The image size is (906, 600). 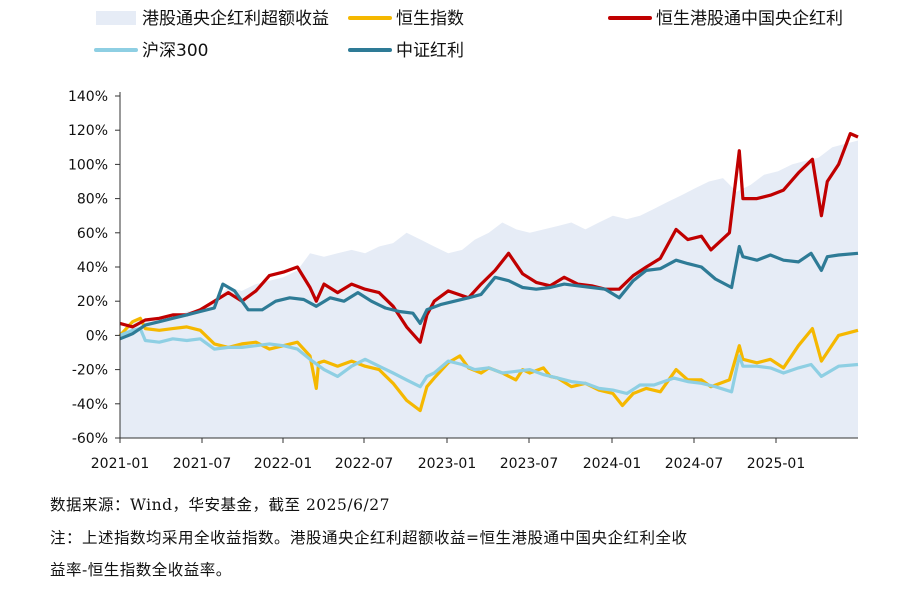 What do you see at coordinates (369, 538) in the screenshot?
I see `footnote-line-1: 注：上述指数均采用全收益指数。港股通央企红利超额收益=恒生港股通中国央企红利全收` at bounding box center [369, 538].